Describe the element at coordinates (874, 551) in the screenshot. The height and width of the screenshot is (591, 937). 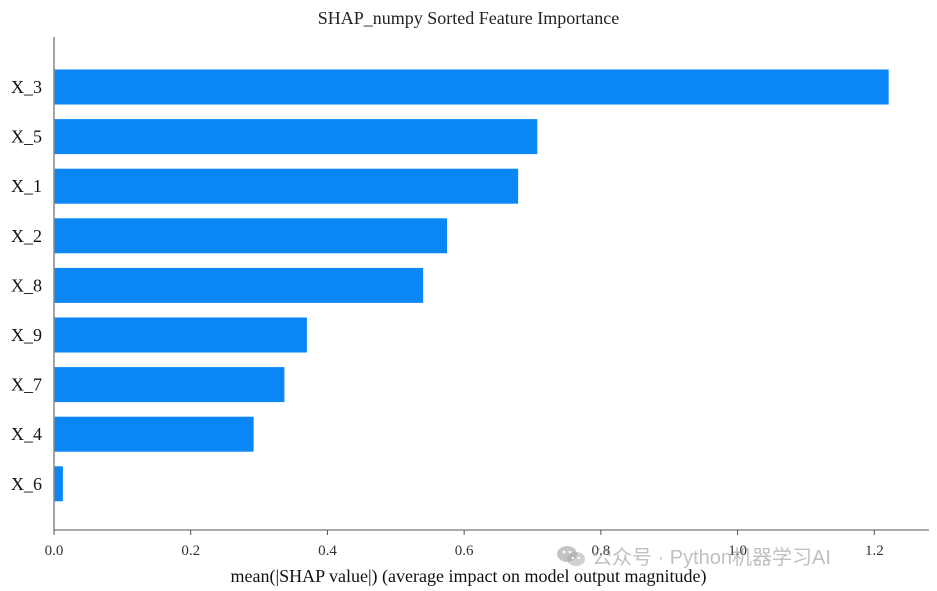
I see `x-tick-label: 1.2` at that location.